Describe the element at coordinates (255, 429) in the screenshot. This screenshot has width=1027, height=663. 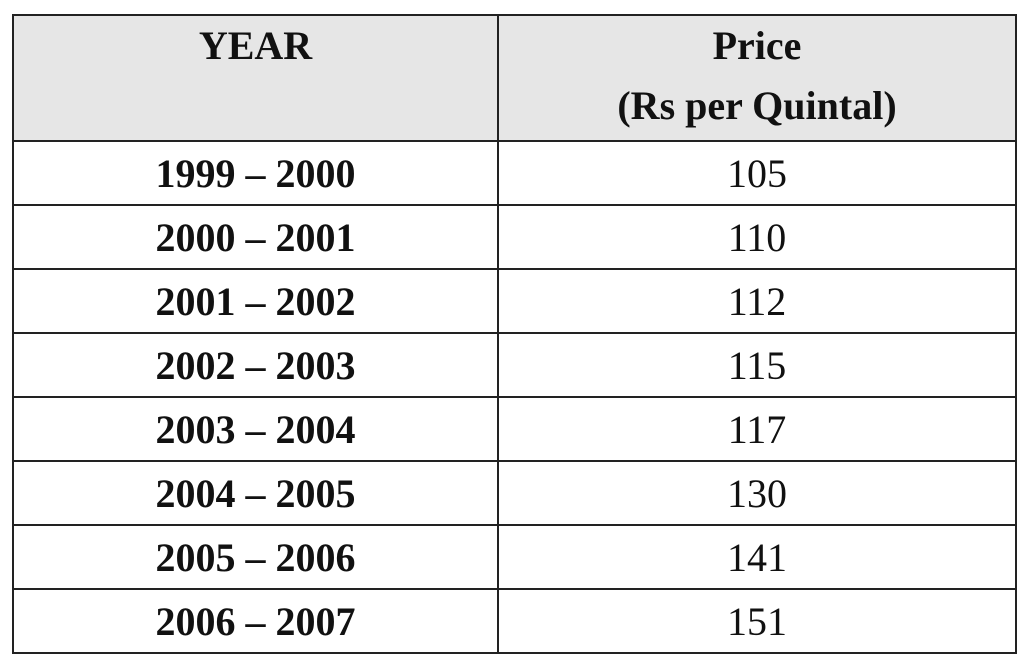
I see `year-cell: 2003 – 2004` at that location.